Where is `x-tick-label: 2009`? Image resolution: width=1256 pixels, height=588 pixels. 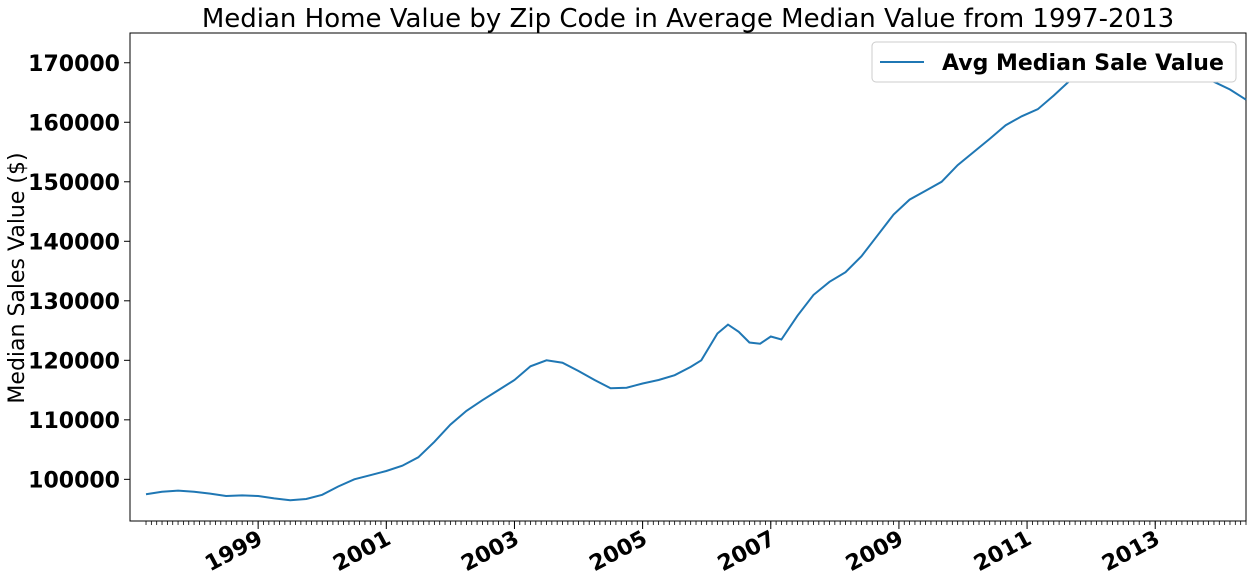
x-tick-label: 2009 is located at coordinates (875, 551).